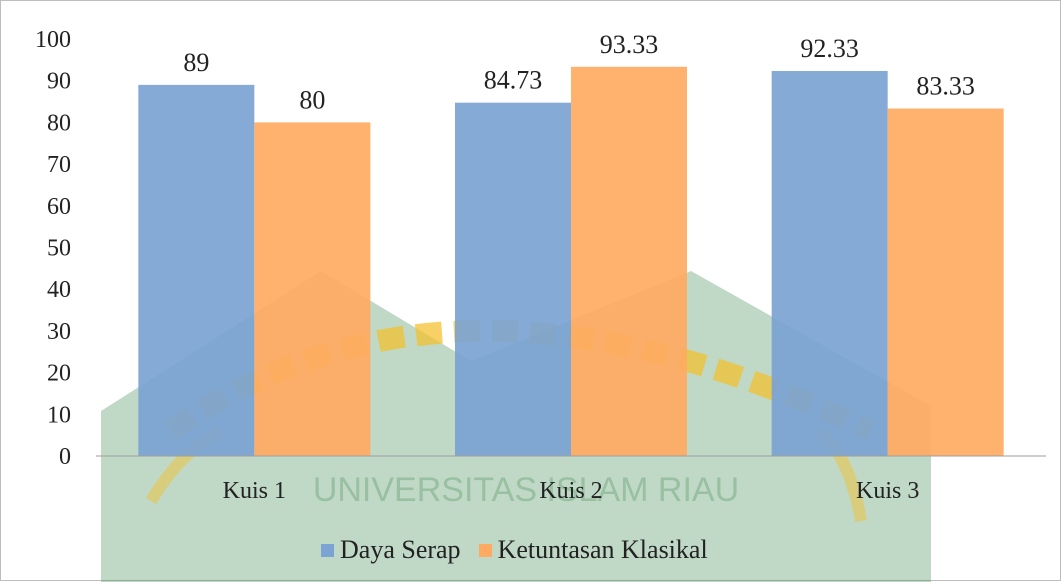  Describe the element at coordinates (53, 40) in the screenshot. I see `y-tick-label: 100` at that location.